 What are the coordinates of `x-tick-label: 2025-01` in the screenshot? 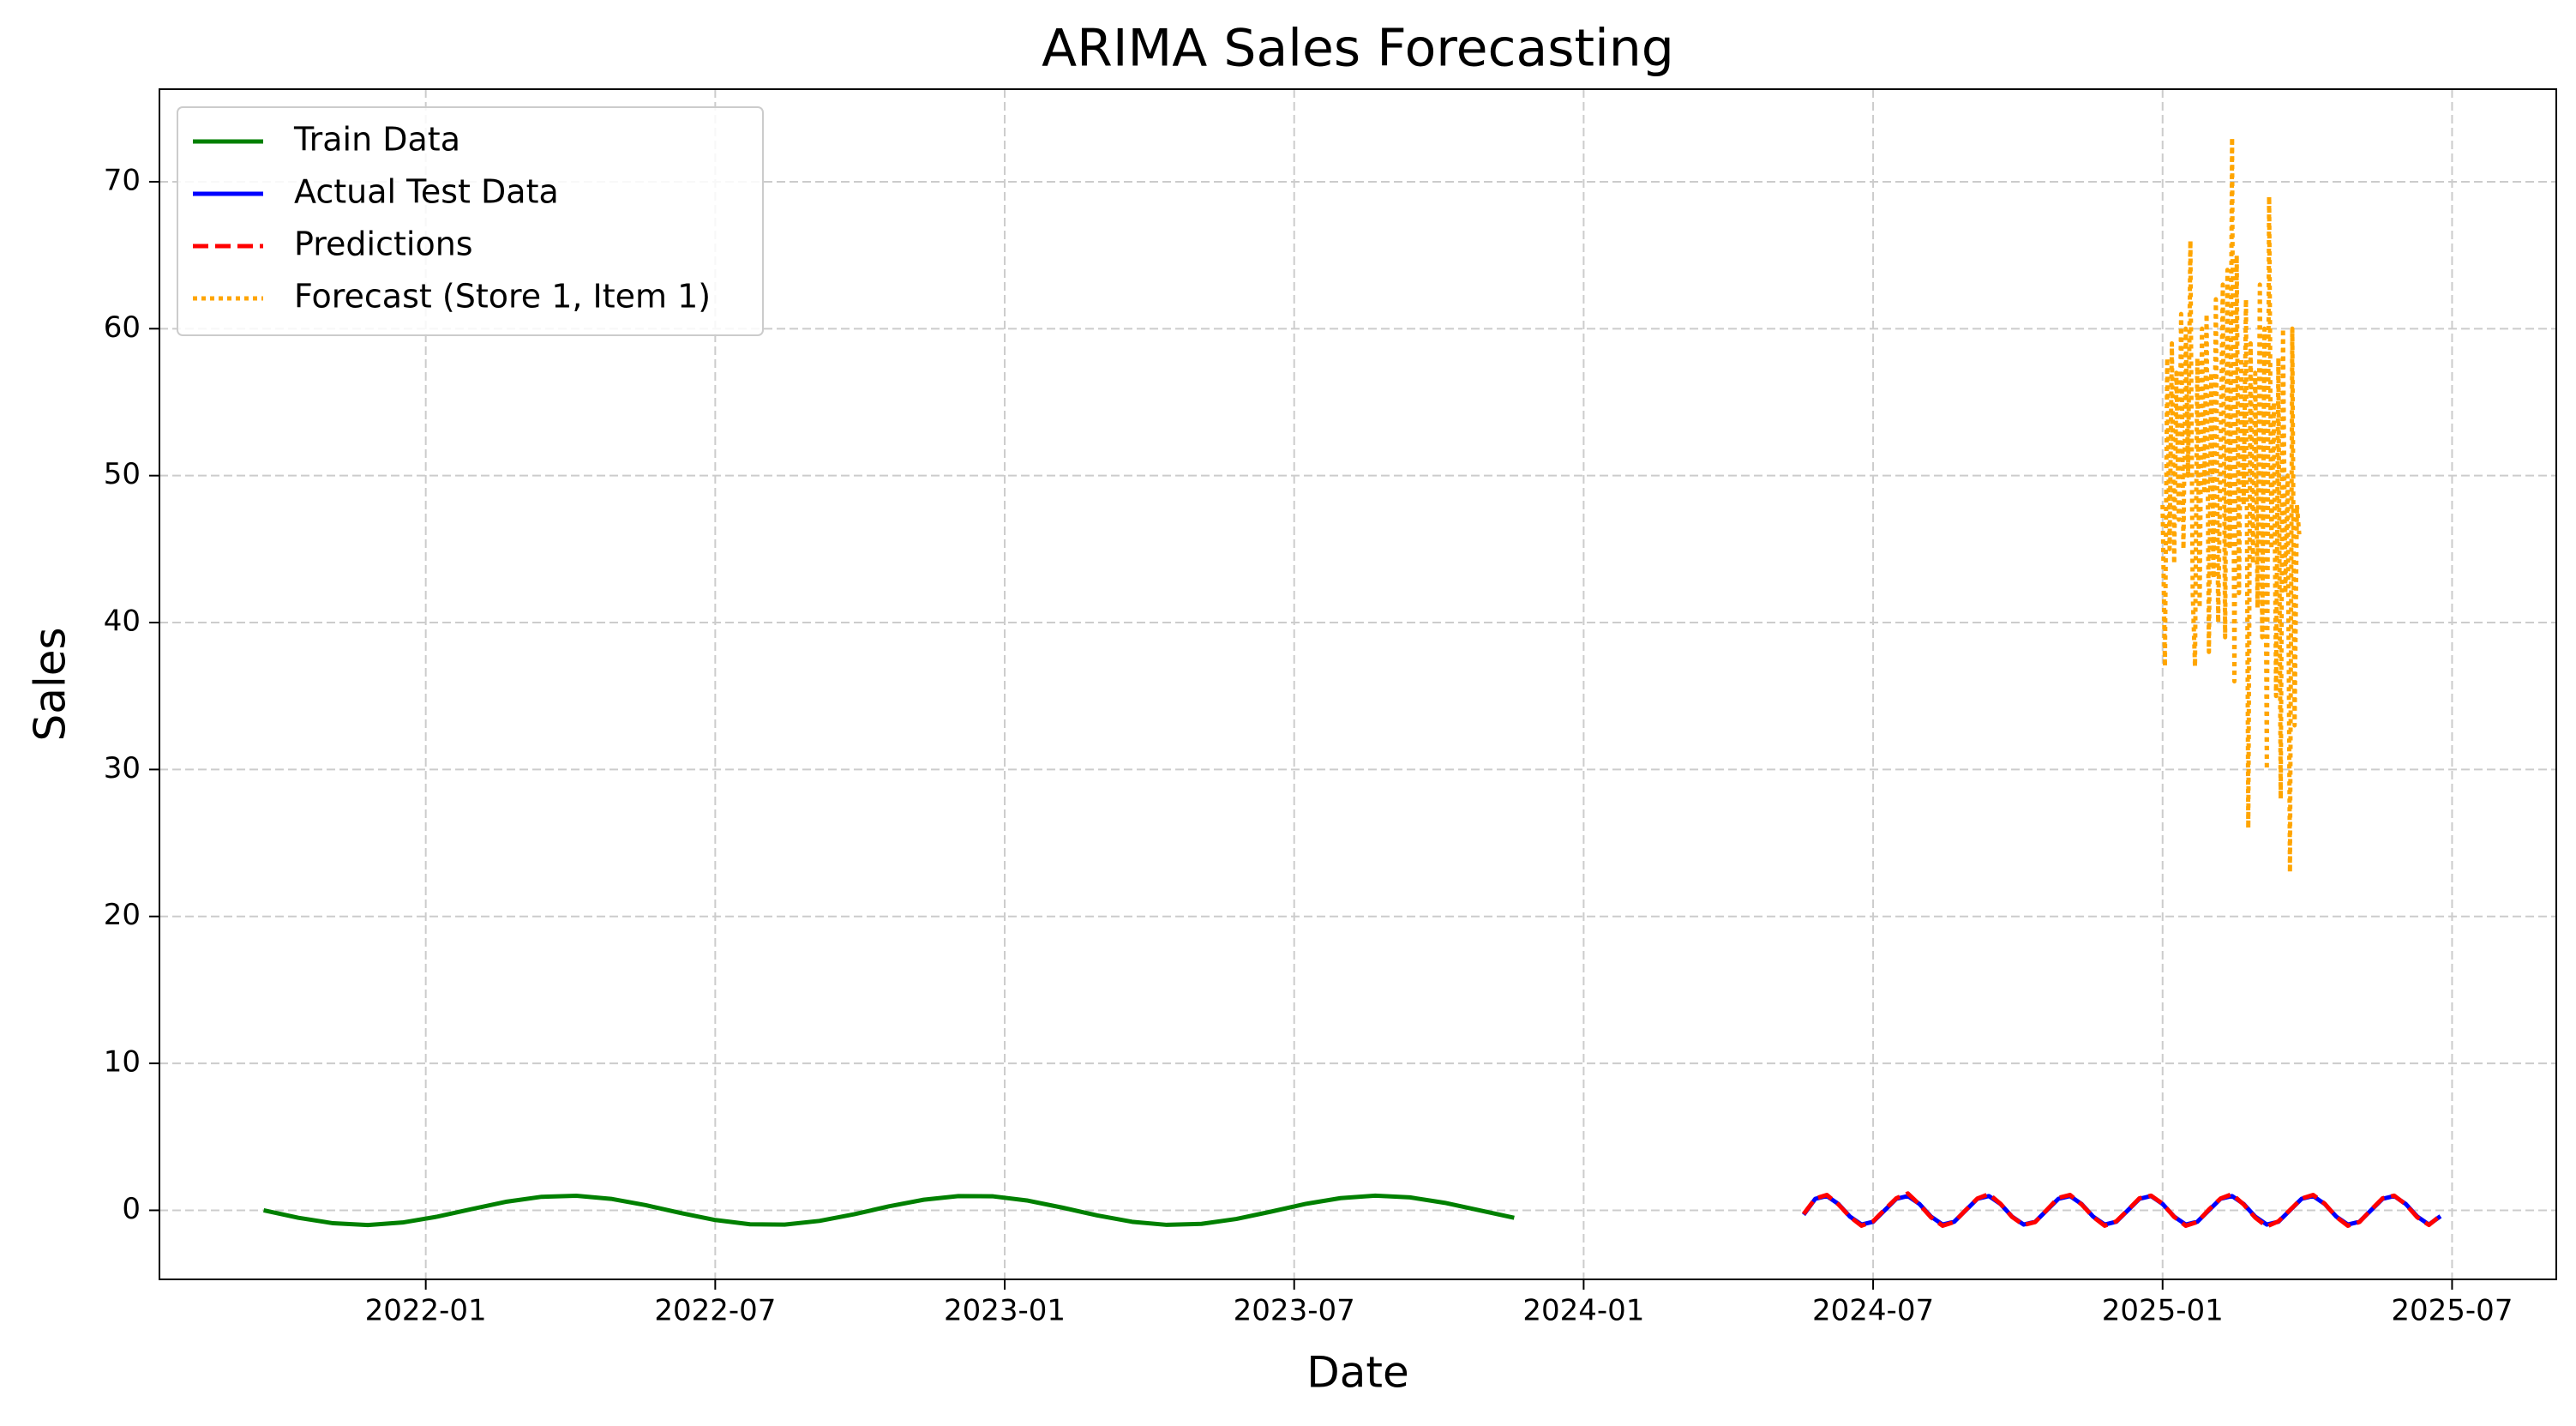 It's located at (2163, 1311).